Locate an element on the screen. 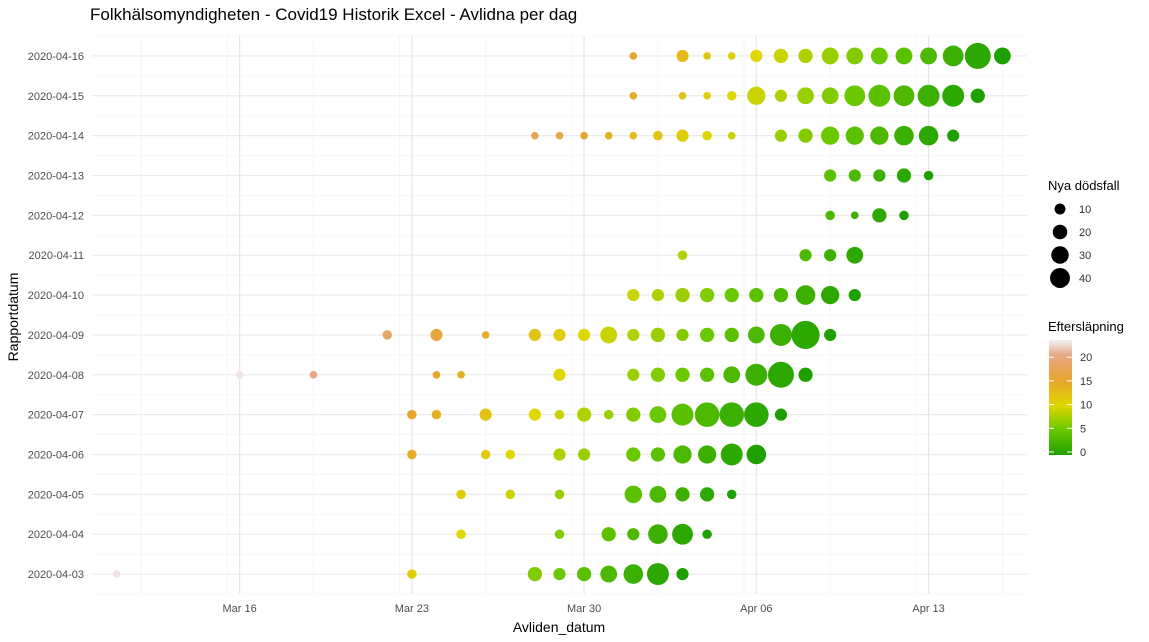 This screenshot has width=1149, height=642. color-legend-label: 0 is located at coordinates (1083, 453).